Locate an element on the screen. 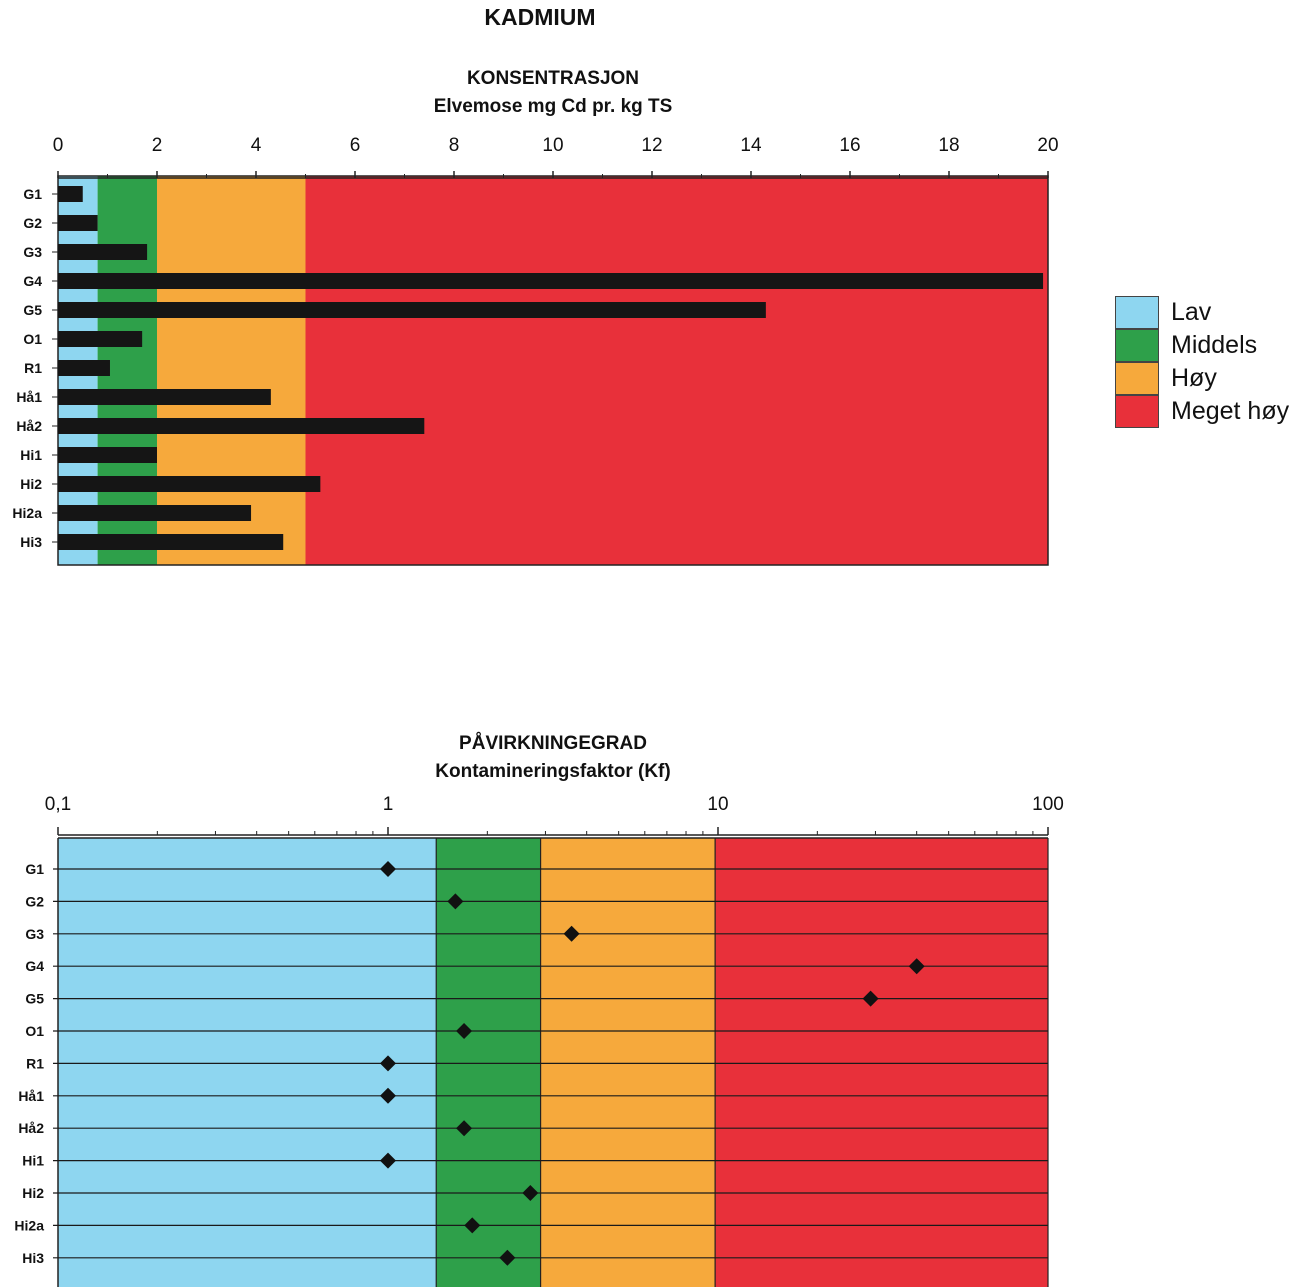 The width and height of the screenshot is (1306, 1287). chart1-category-label: Hi2 is located at coordinates (31, 484).